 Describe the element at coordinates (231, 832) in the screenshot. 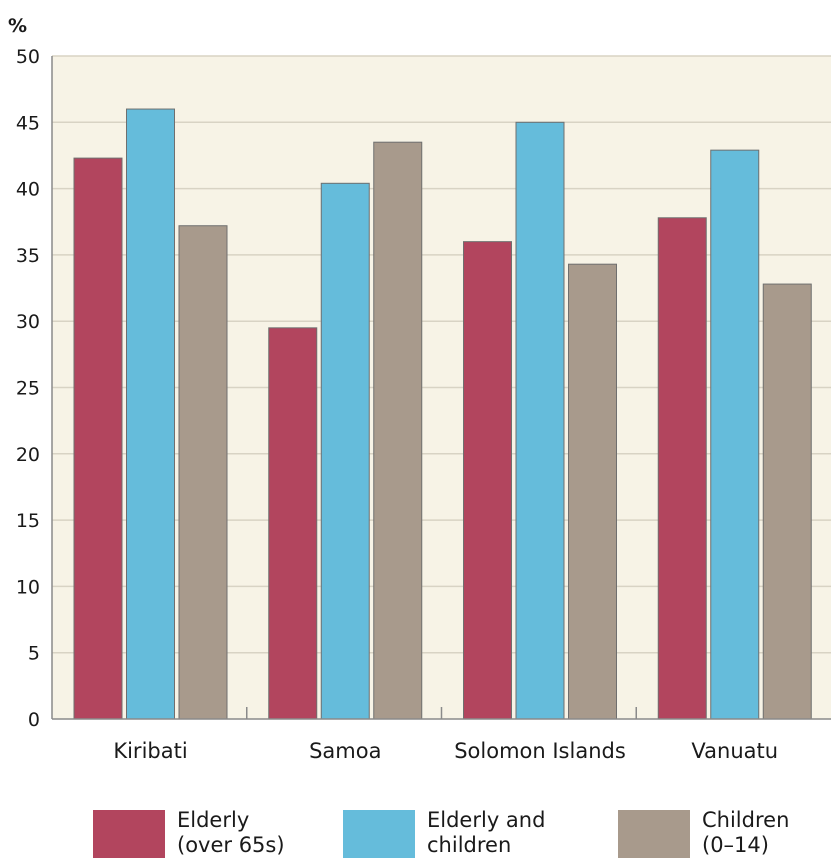

I see `legend-label: Elderly (over 65s)` at that location.